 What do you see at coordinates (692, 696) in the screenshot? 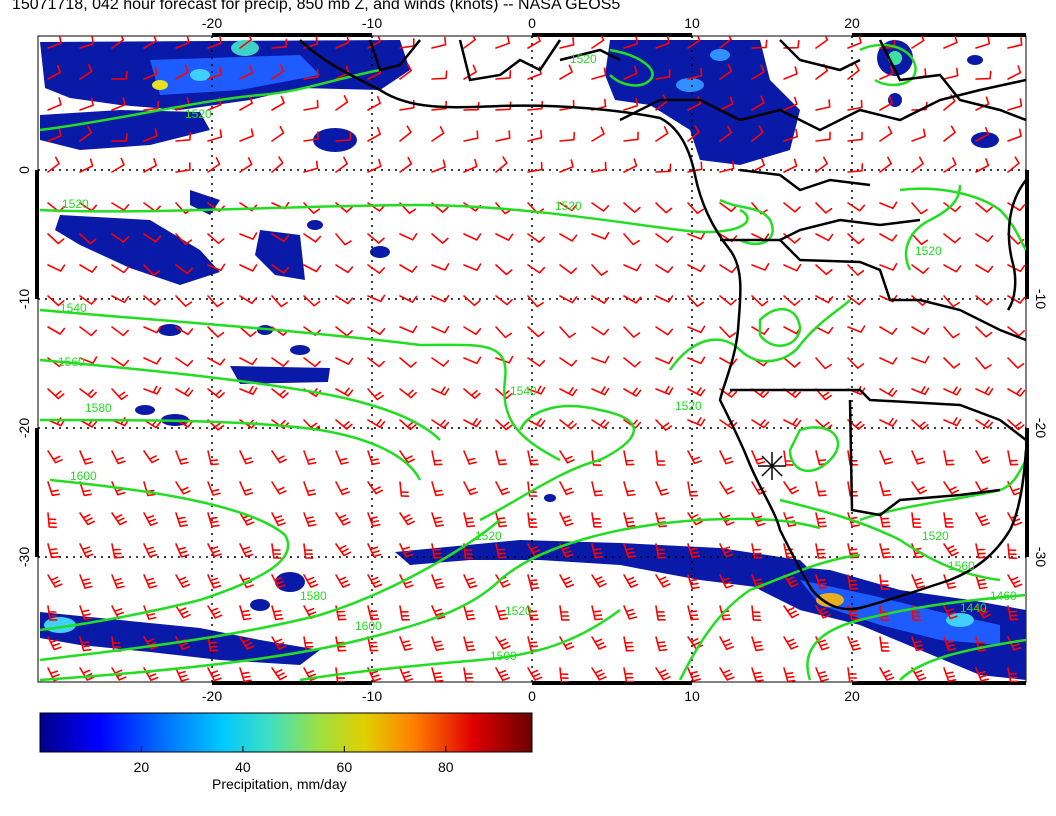
I see `bottom-lon-tick: 10` at bounding box center [692, 696].